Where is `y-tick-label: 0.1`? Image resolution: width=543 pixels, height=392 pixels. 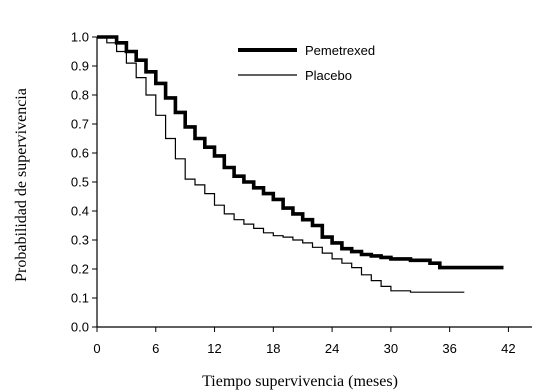
y-tick-label: 0.1 is located at coordinates (80, 298).